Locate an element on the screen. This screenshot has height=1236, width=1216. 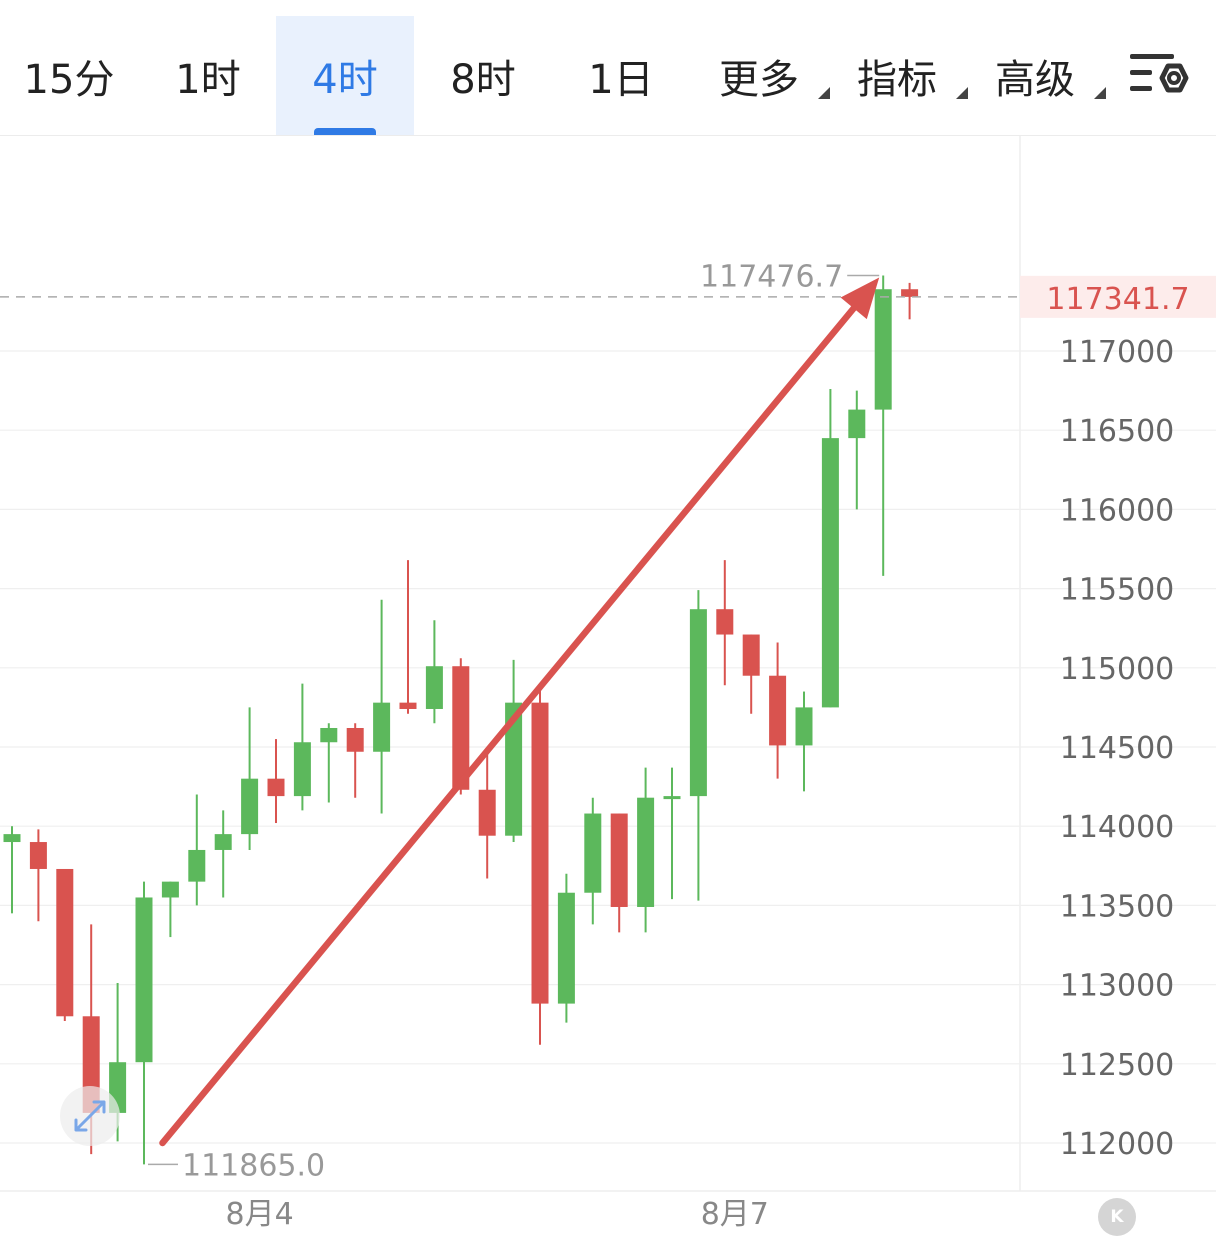
y-tick-label: 114000 is located at coordinates (1117, 827).